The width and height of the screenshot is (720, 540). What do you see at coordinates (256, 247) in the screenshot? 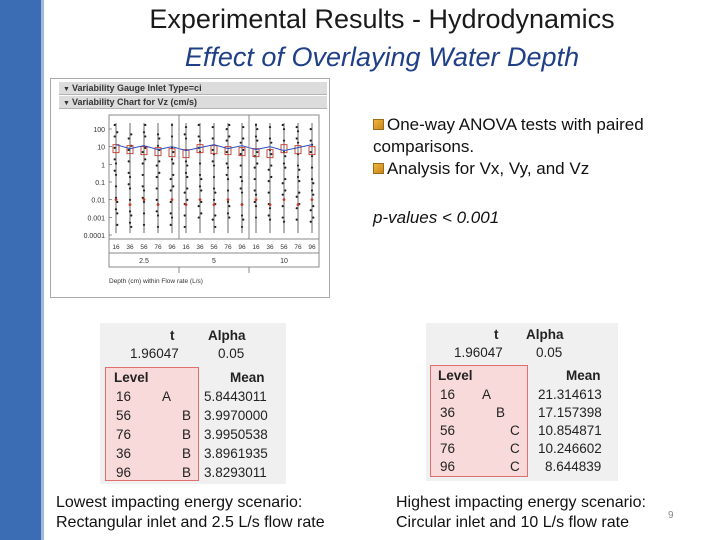
I see `depth-tick-label: 16` at bounding box center [256, 247].